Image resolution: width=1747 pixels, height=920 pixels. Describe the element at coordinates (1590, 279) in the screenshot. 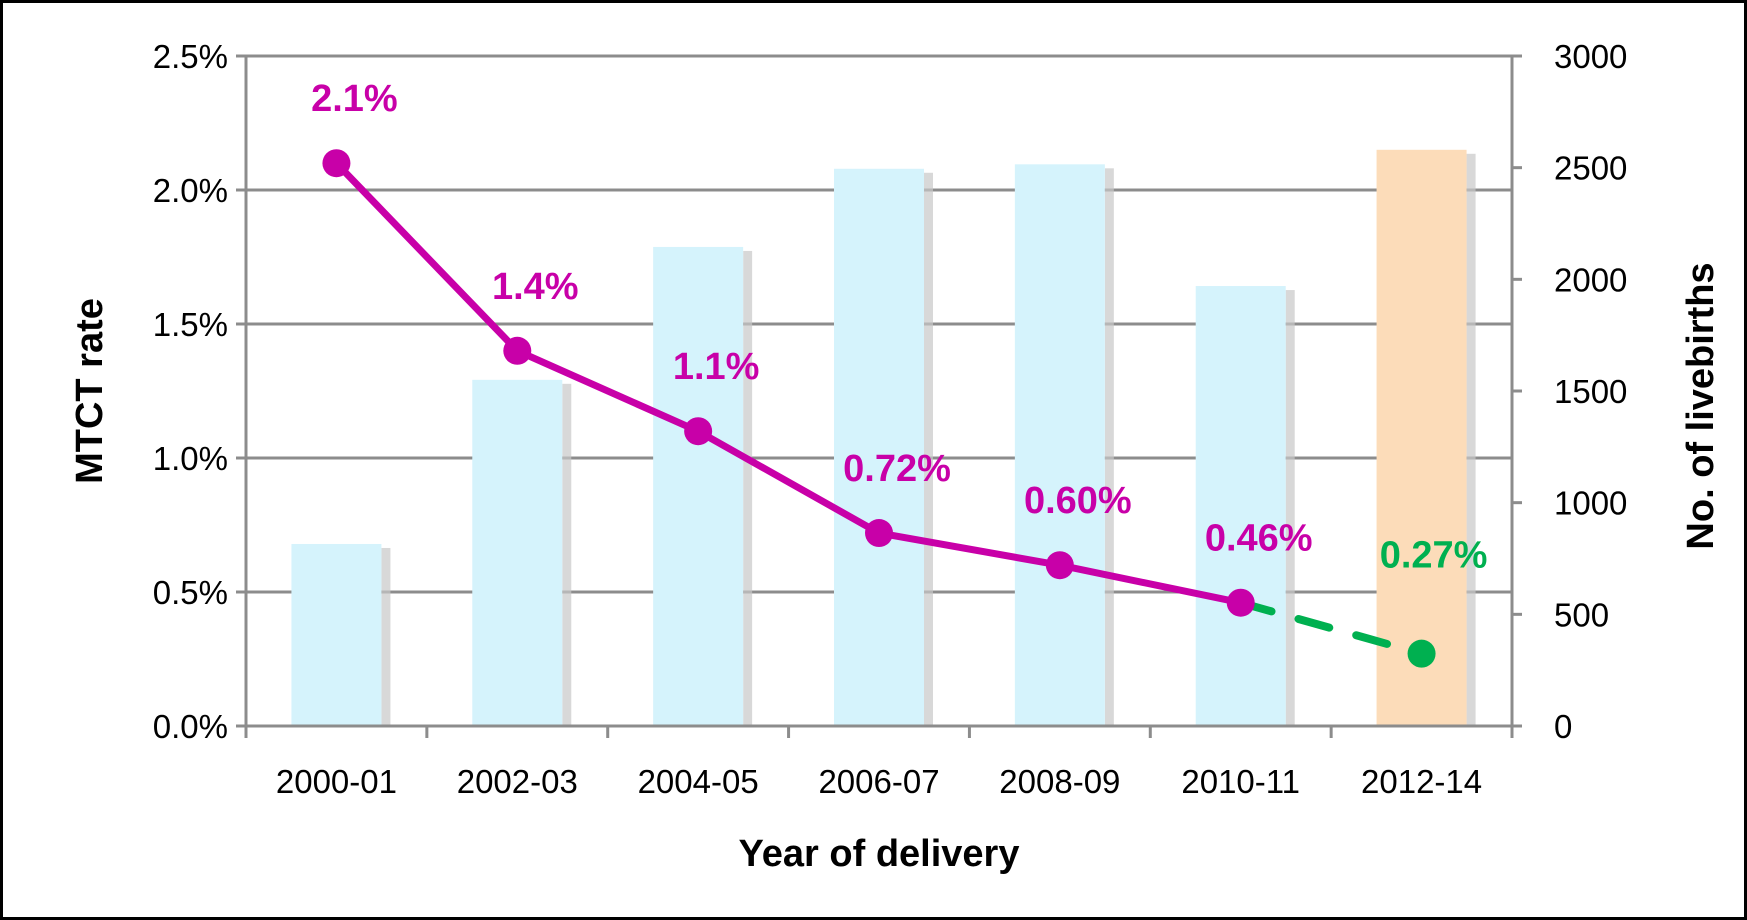

I see `right-tick-label: 2000` at that location.